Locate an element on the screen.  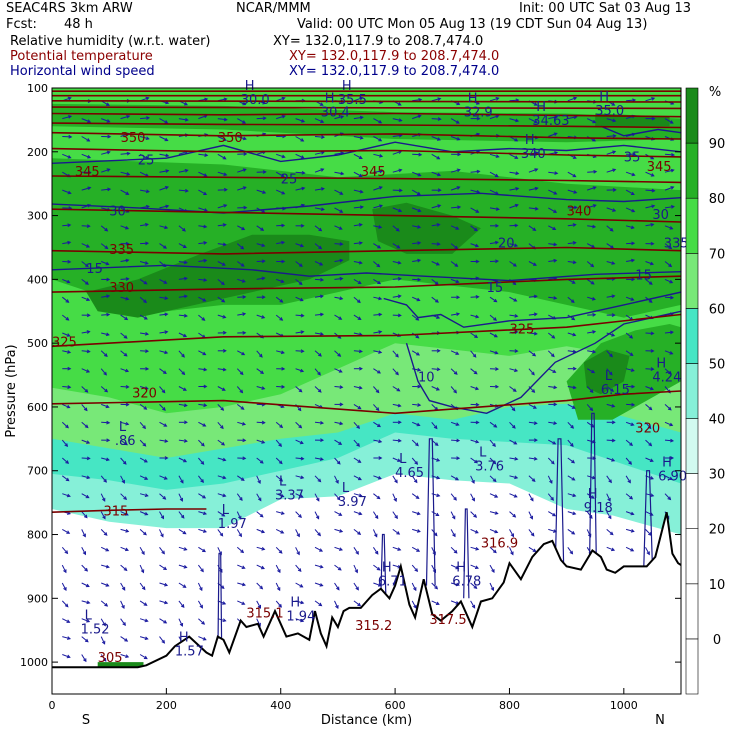
theta-contour is located at coordinates (366, 179).